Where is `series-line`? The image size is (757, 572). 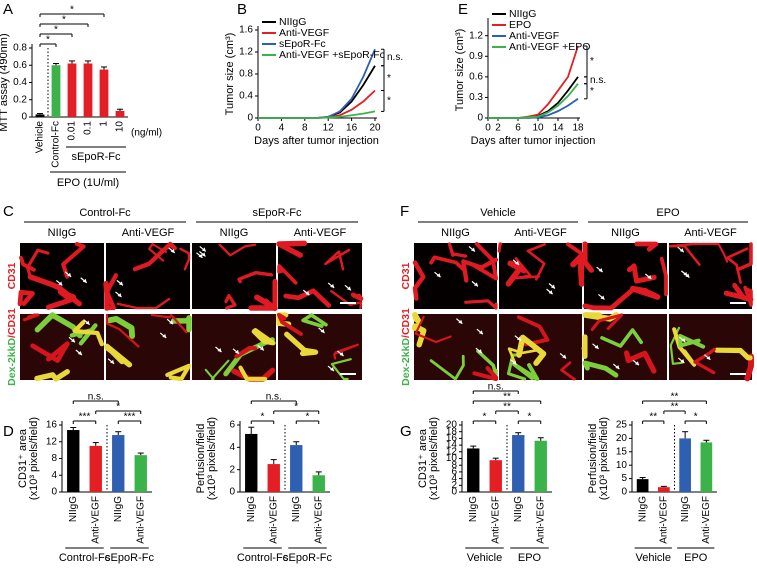 series-line is located at coordinates (317, 92).